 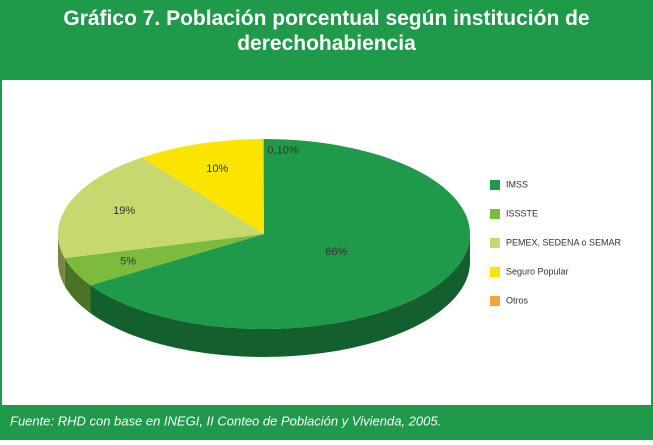 I want to click on data-label: 19%, so click(x=124, y=211).